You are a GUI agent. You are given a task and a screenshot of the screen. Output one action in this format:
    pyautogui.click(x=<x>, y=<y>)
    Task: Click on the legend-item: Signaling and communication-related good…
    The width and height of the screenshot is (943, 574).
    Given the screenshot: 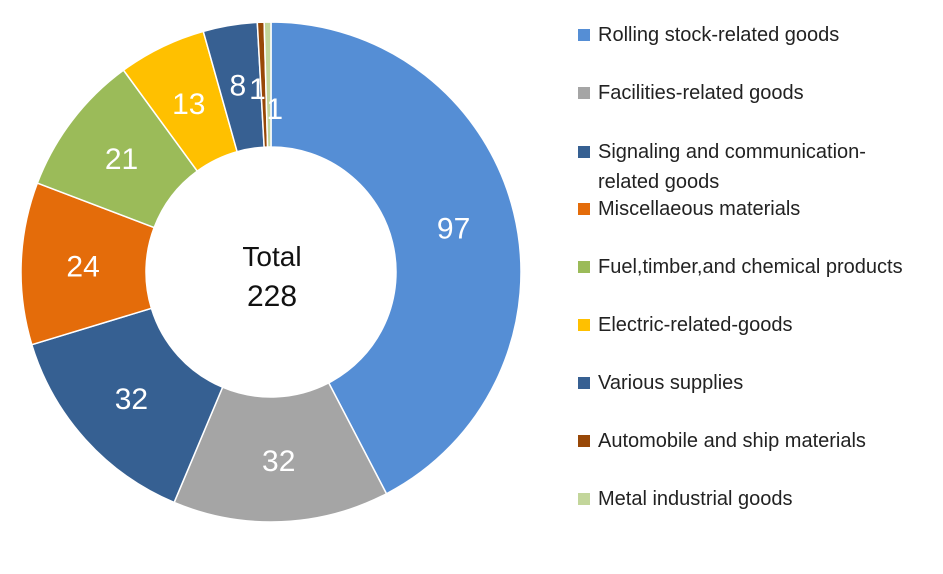 What is the action you would take?
    pyautogui.click(x=748, y=167)
    